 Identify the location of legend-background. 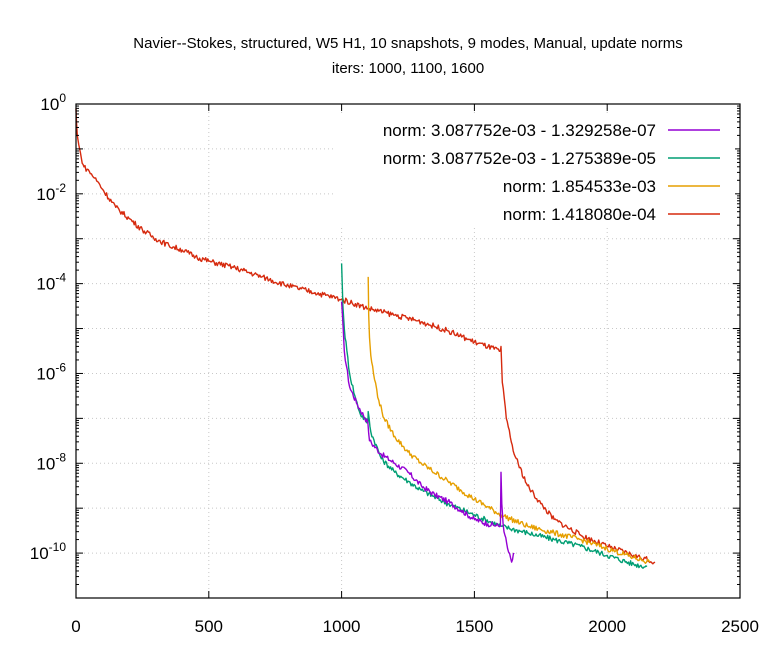
(535, 170).